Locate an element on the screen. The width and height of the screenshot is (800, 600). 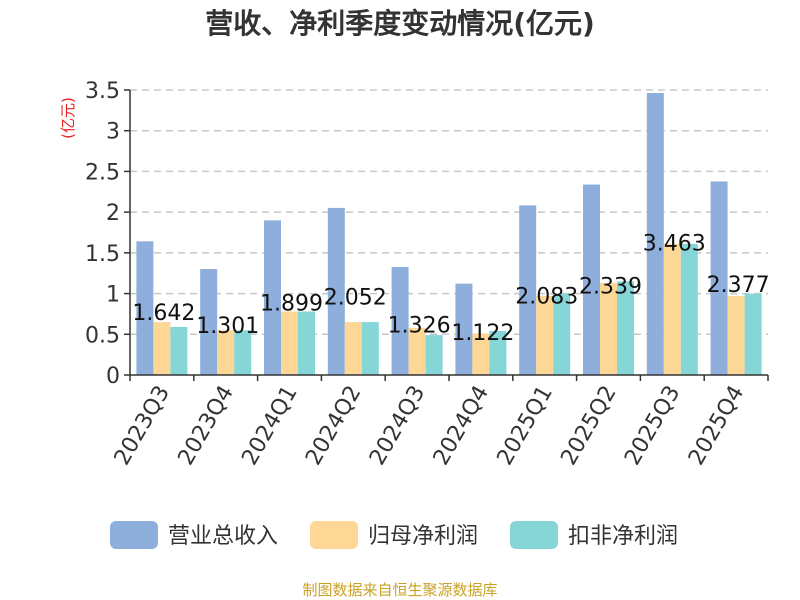
x-tick-label: 2024Q2 is located at coordinates (333, 426).